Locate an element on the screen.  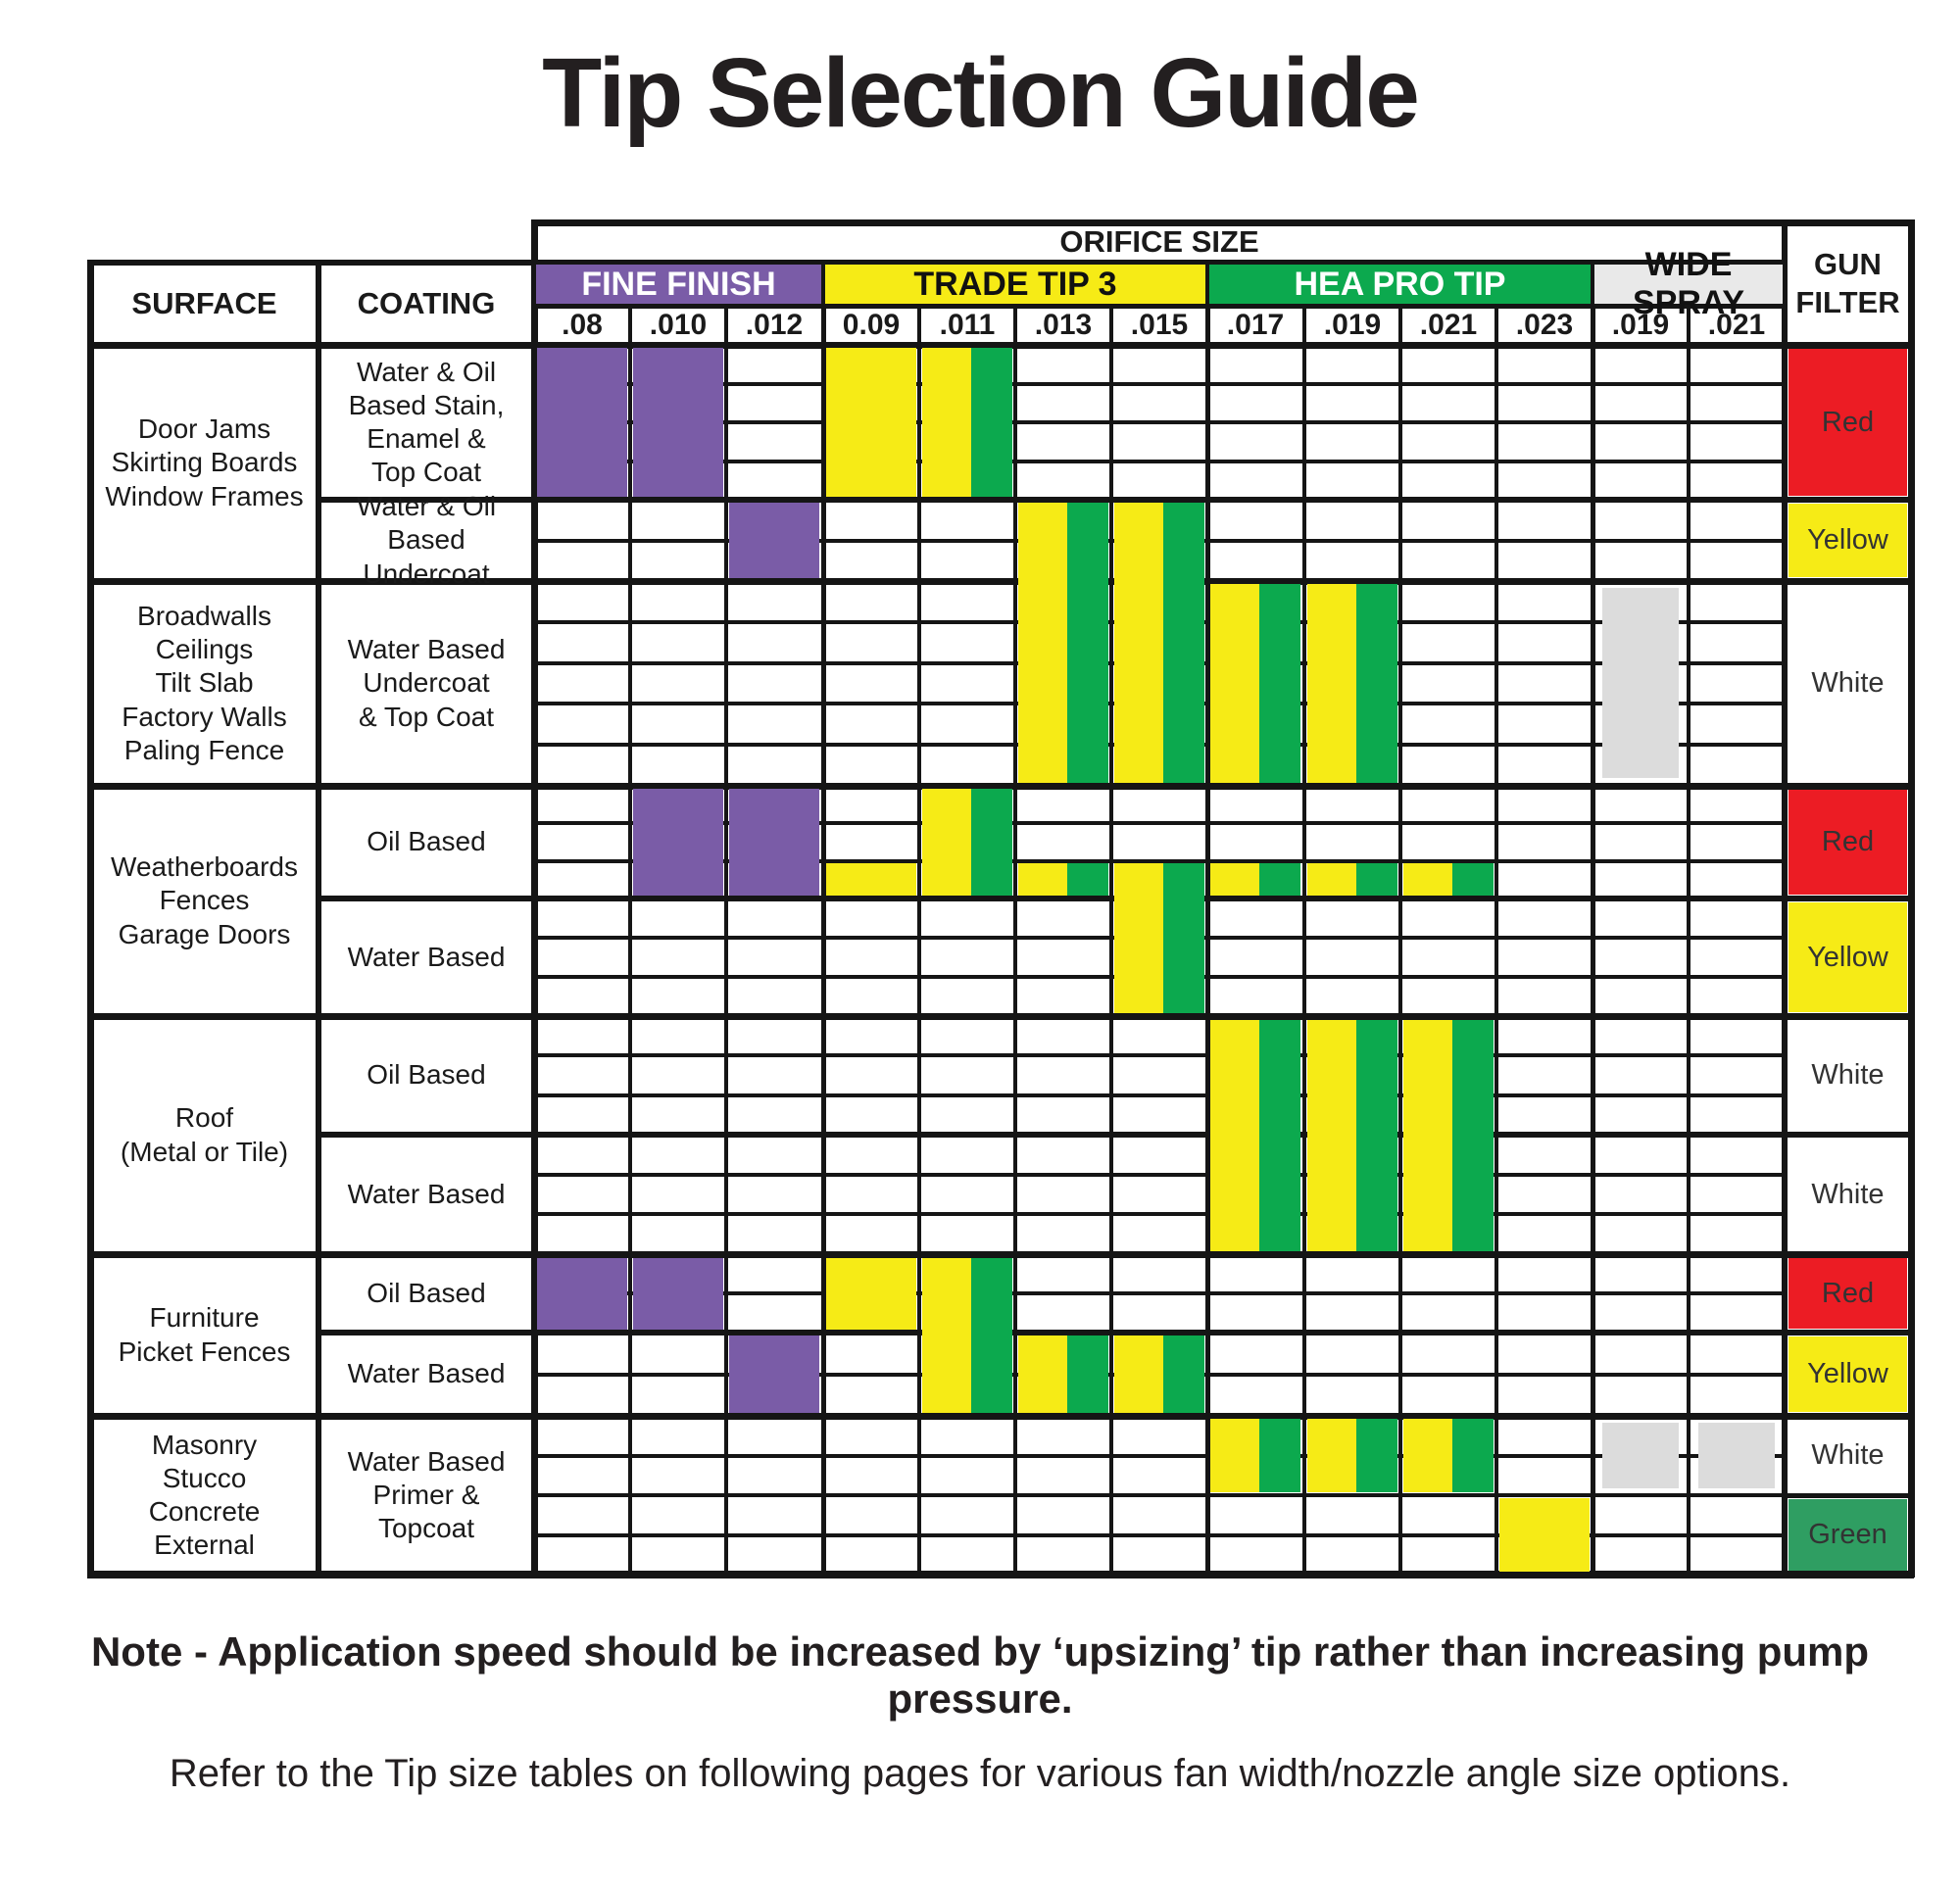
coating-label-9: Water Based Primer & Topcoat is located at coordinates (426, 1495).